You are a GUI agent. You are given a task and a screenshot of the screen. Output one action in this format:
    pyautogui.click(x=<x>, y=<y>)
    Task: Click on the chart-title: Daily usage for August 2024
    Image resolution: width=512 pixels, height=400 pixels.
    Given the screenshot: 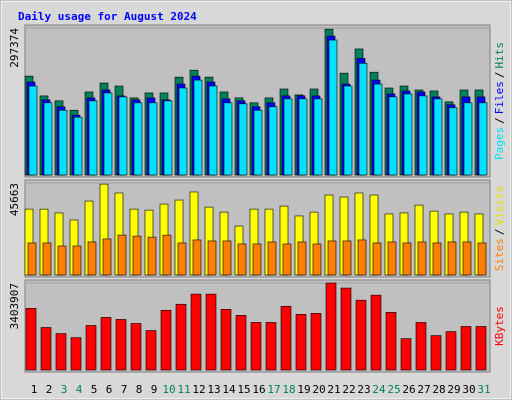 What is the action you would take?
    pyautogui.click(x=107, y=16)
    